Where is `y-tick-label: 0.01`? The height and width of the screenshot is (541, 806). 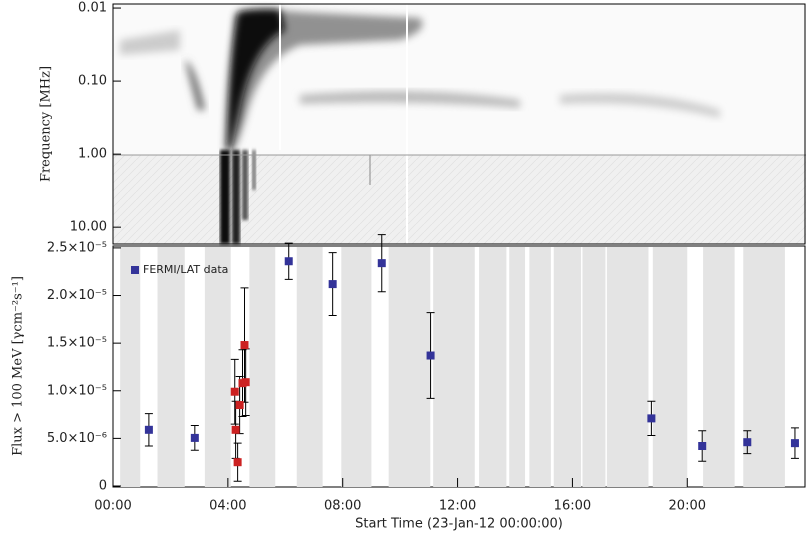
y-tick-label: 0.01 is located at coordinates (92, 8).